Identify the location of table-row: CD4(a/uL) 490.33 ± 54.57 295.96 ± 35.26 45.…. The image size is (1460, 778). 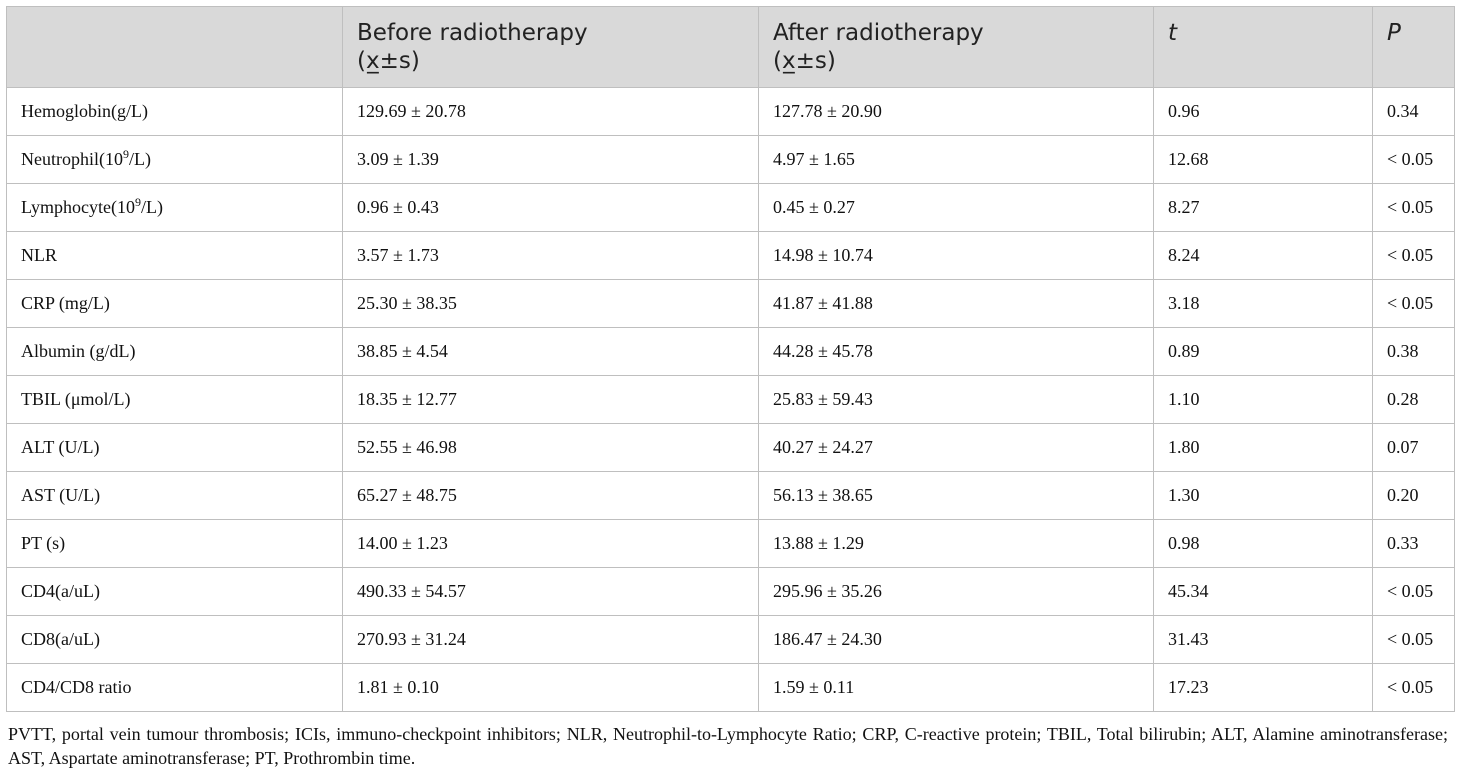
(730, 591).